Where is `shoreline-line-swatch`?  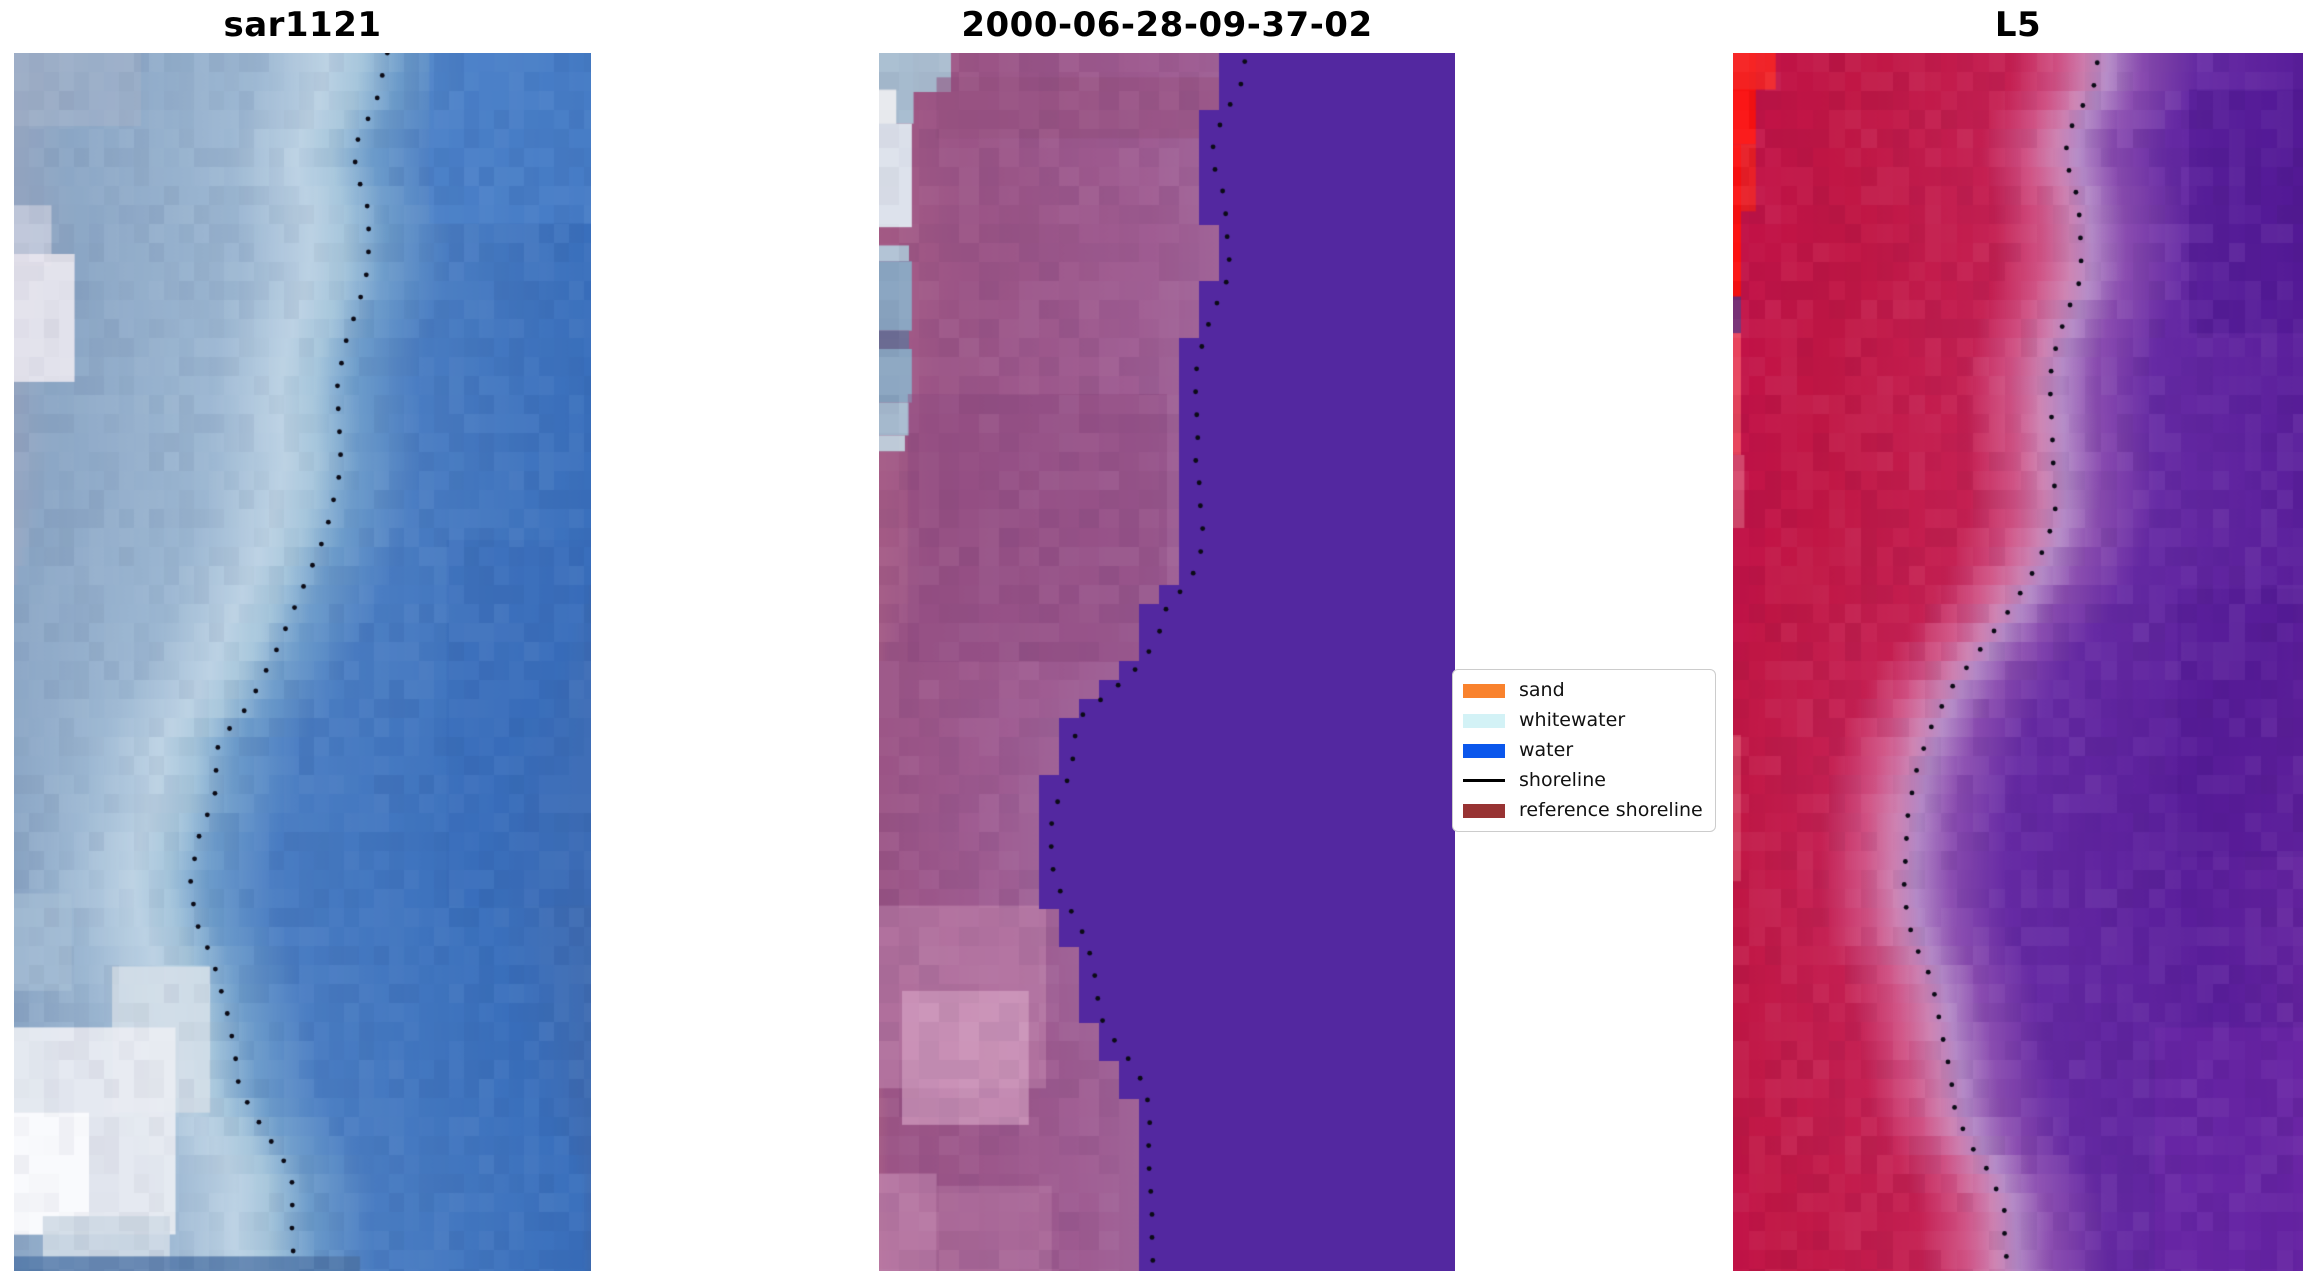
shoreline-line-swatch is located at coordinates (1484, 780).